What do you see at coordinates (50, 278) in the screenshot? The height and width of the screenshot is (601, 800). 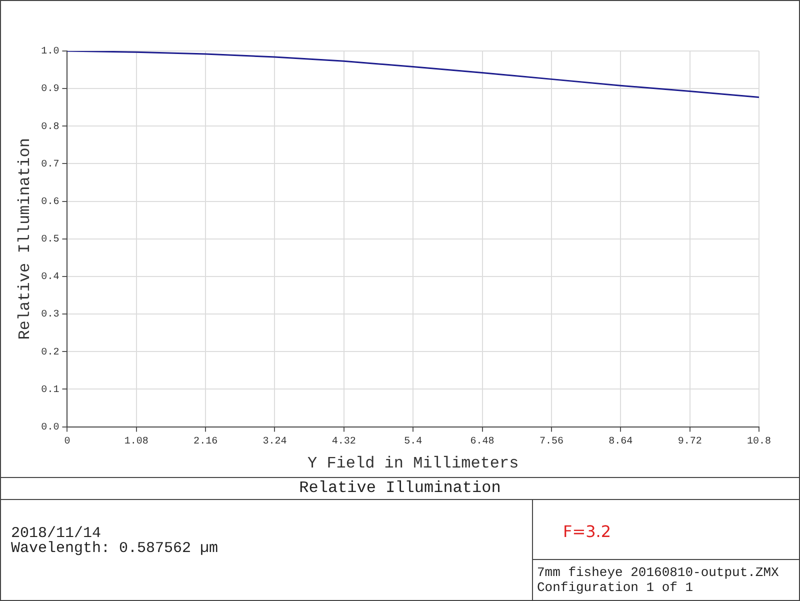 I see `y-tick-label: 0.4` at bounding box center [50, 278].